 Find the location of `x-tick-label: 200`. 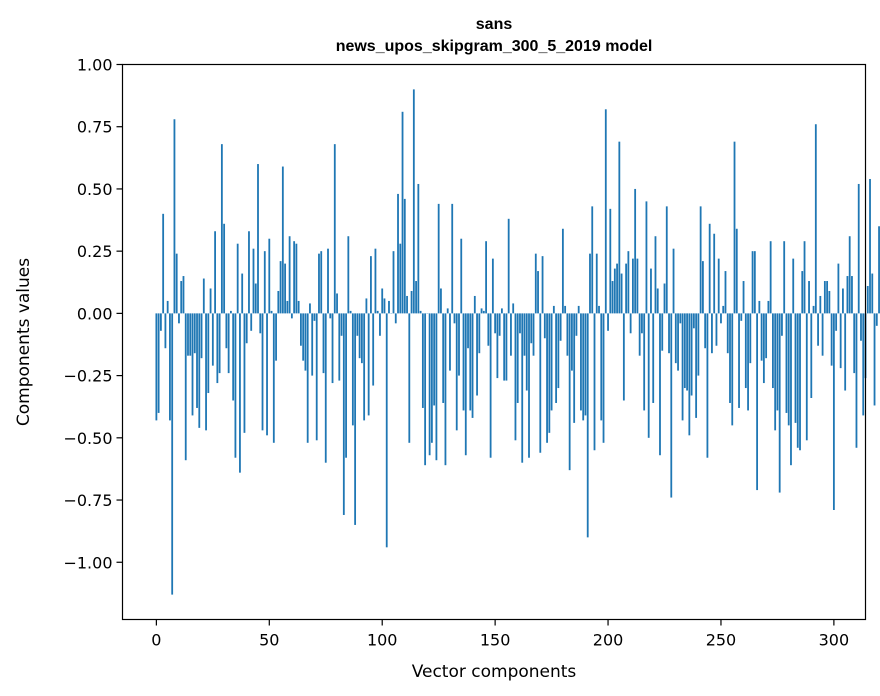

x-tick-label: 200 is located at coordinates (608, 640).